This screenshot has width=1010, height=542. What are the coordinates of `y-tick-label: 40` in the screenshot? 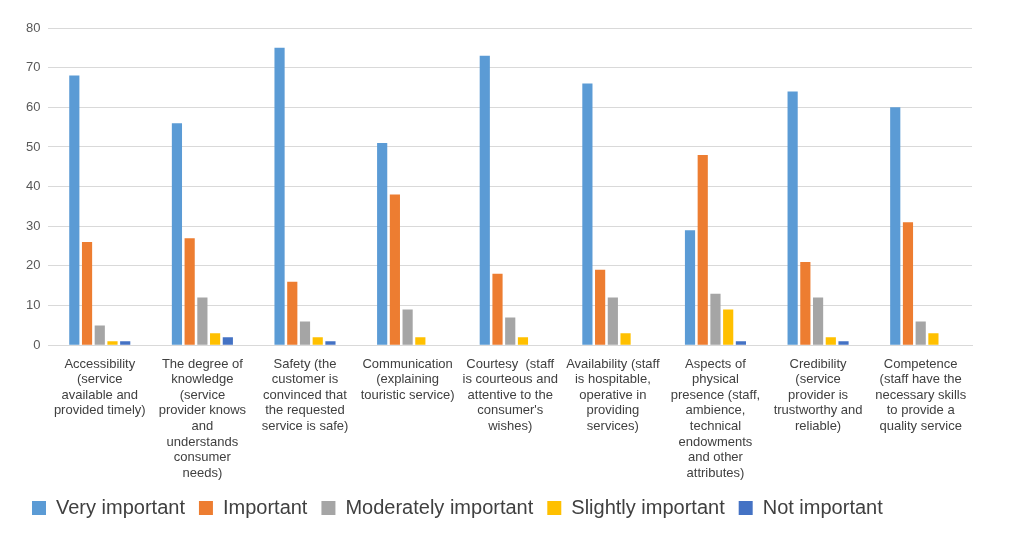 It's located at (33, 186).